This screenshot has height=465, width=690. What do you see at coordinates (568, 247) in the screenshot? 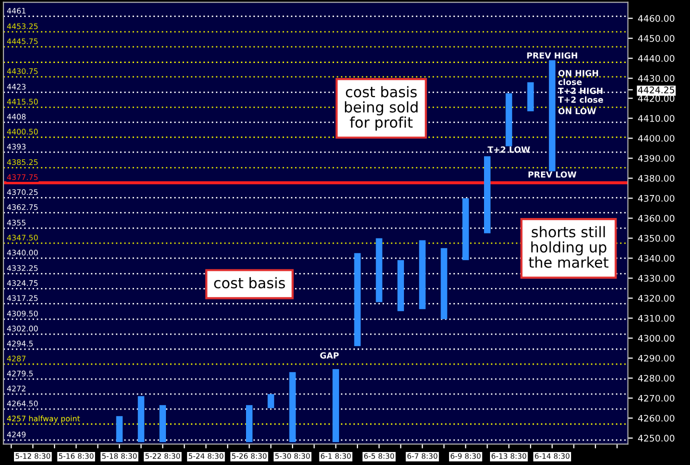
I see `annotation: shorts still holding up the market` at bounding box center [568, 247].